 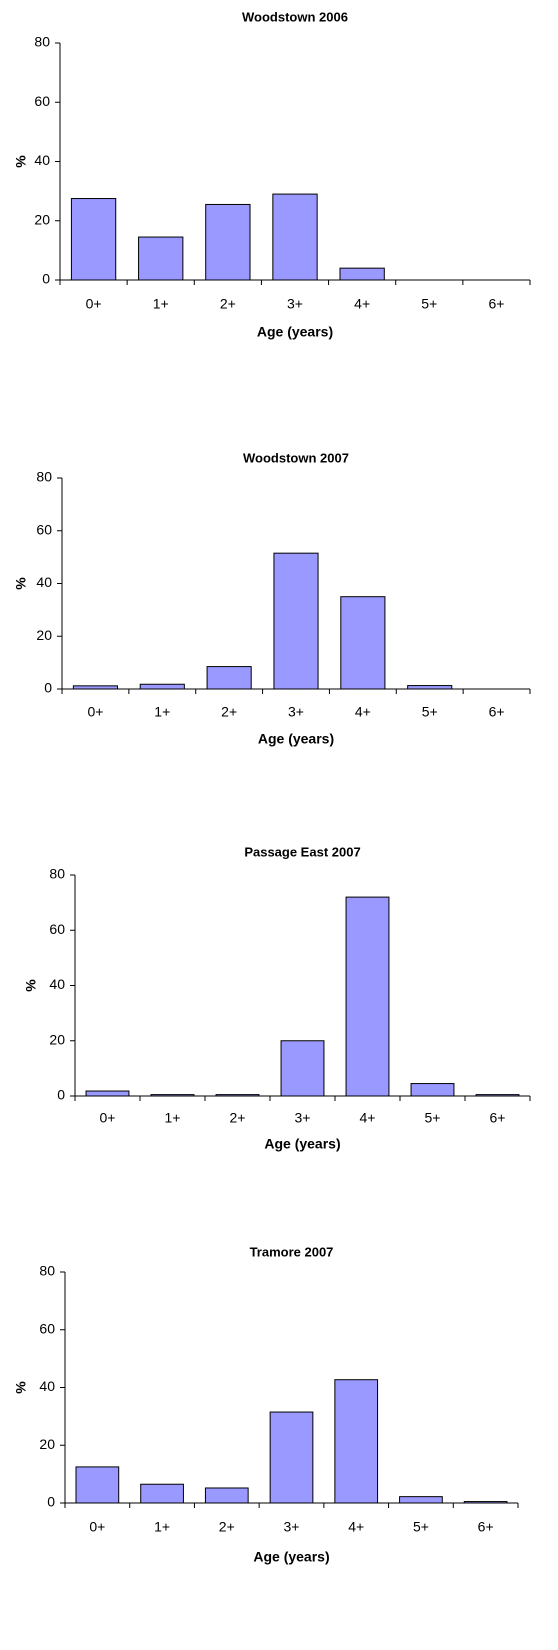 What do you see at coordinates (302, 851) in the screenshot?
I see `chart-title: Passage East 2007` at bounding box center [302, 851].